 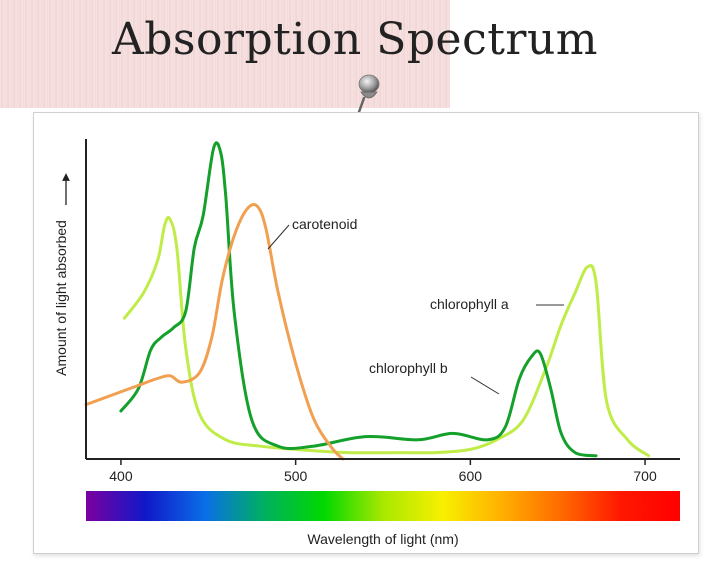 What do you see at coordinates (408, 368) in the screenshot?
I see `annotation-label-chlorophyll-b: chlorophyll b` at bounding box center [408, 368].